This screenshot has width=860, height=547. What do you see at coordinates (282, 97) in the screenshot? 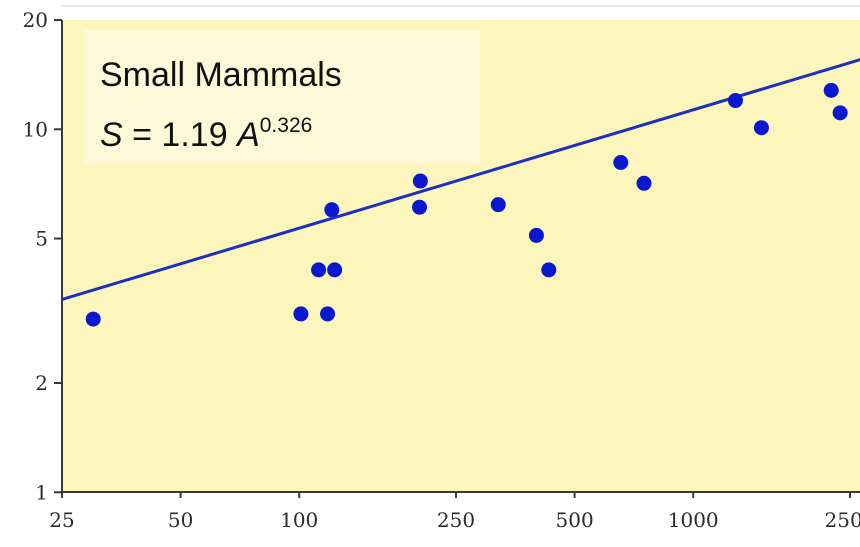
I see `title-box` at bounding box center [282, 97].